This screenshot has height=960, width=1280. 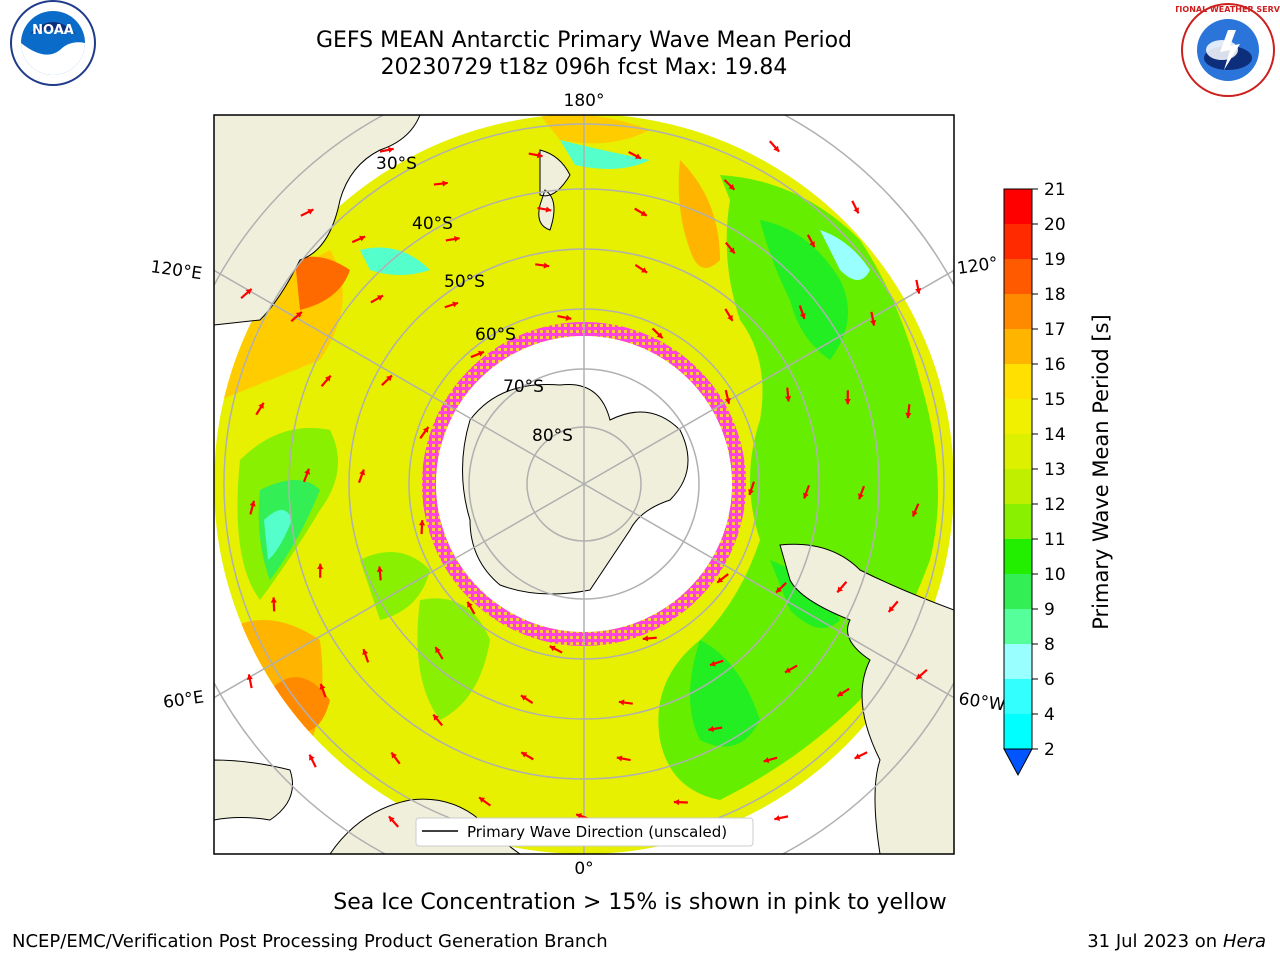 What do you see at coordinates (1018, 762) in the screenshot?
I see `colorbar-extend-arrow` at bounding box center [1018, 762].